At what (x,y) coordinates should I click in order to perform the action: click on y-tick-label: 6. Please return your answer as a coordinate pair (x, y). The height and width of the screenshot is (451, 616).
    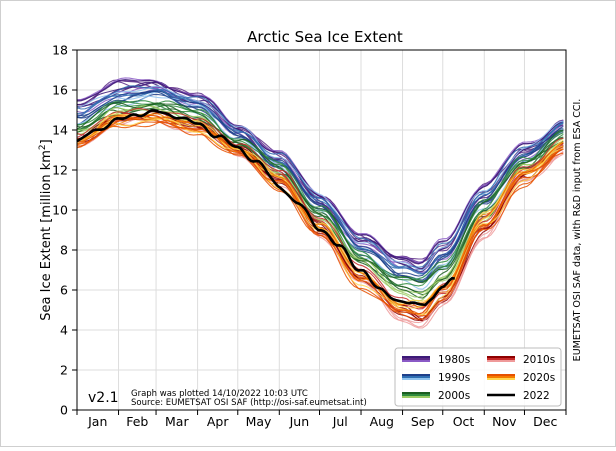
    Looking at the image, I should click on (64, 290).